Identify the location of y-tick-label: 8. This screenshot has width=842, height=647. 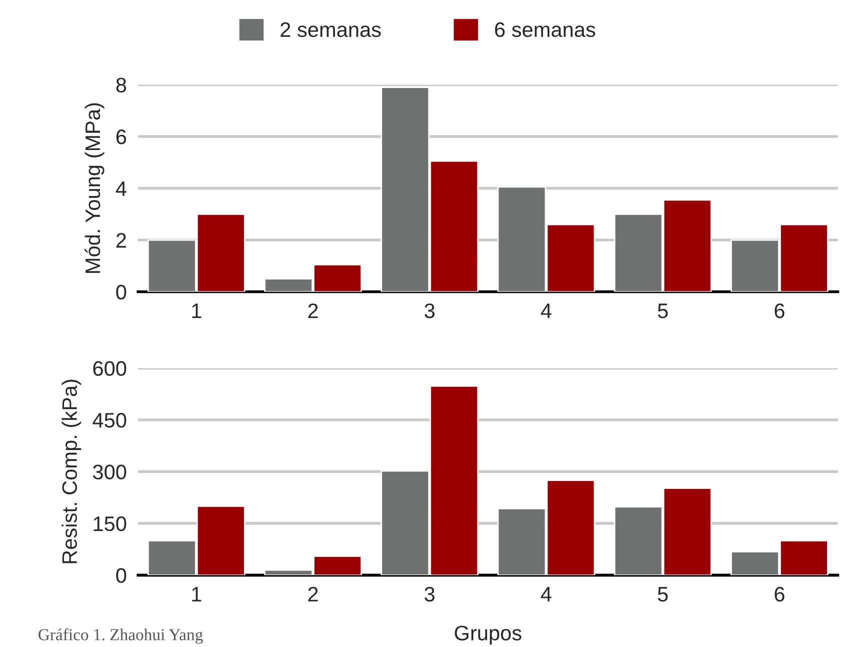
(121, 85).